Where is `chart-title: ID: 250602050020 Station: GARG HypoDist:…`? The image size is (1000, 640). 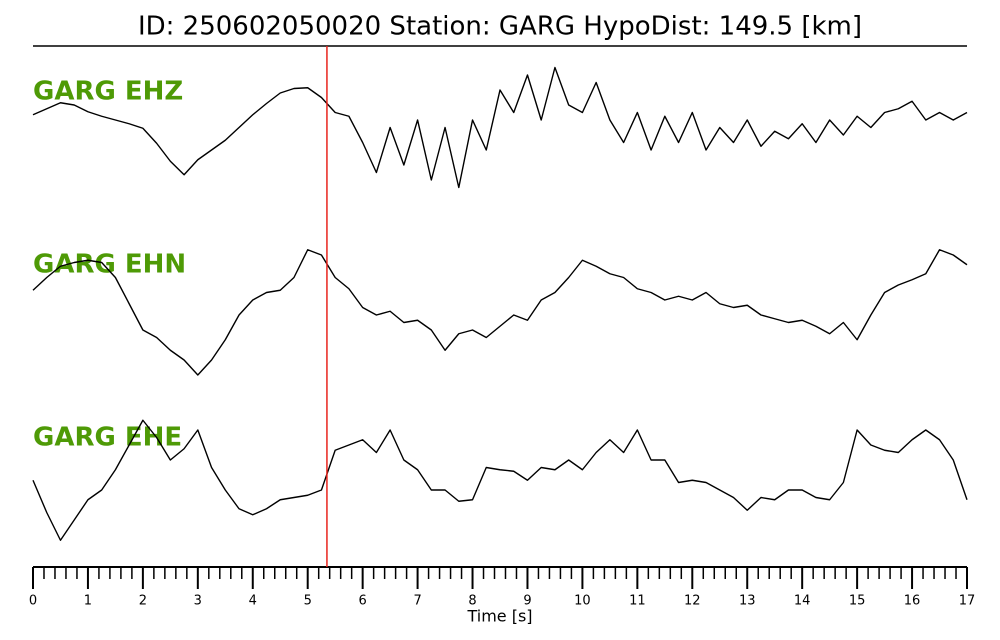
chart-title: ID: 250602050020 Station: GARG HypoDist:… is located at coordinates (500, 27).